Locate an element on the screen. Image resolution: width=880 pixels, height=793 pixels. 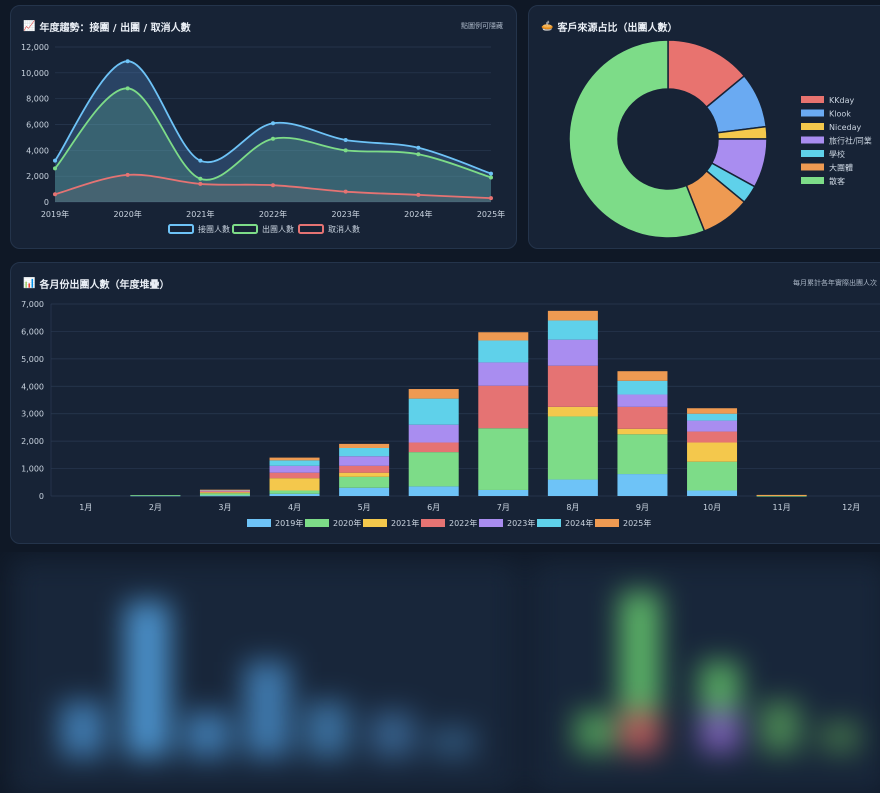
bar-segment-2024年-7月 is located at coordinates (503, 351).